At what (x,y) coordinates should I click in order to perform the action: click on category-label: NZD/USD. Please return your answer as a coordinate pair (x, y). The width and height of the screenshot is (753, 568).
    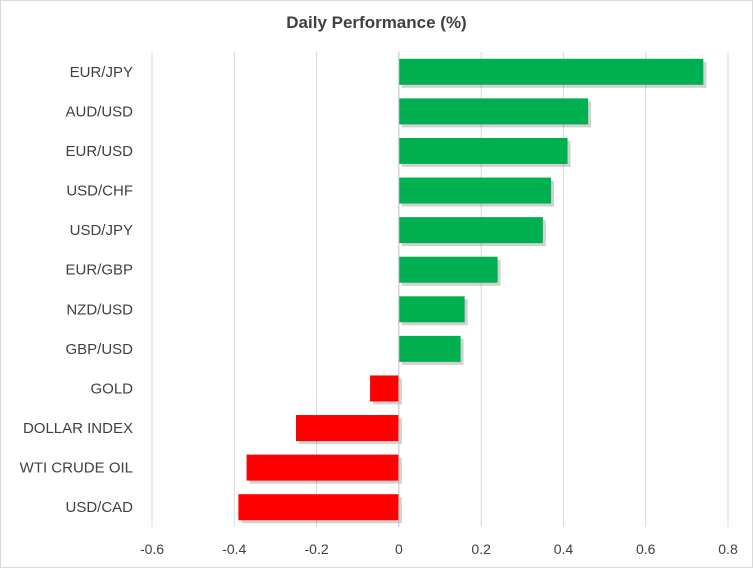
    Looking at the image, I should click on (99, 309).